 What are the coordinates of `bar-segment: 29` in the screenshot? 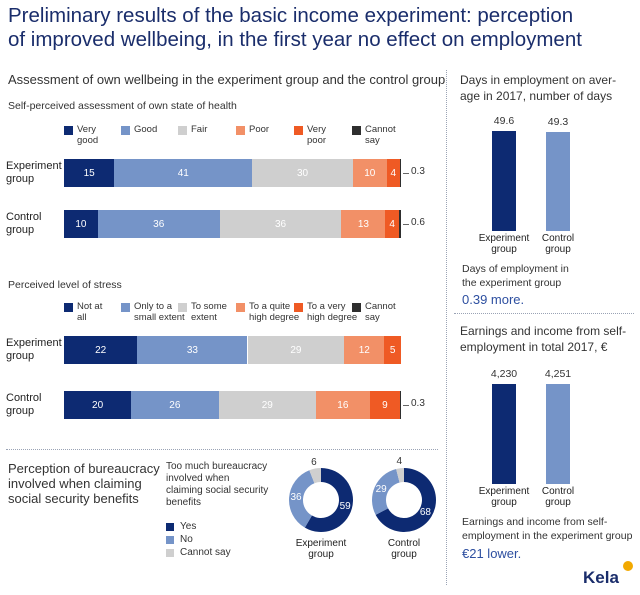 It's located at (296, 350).